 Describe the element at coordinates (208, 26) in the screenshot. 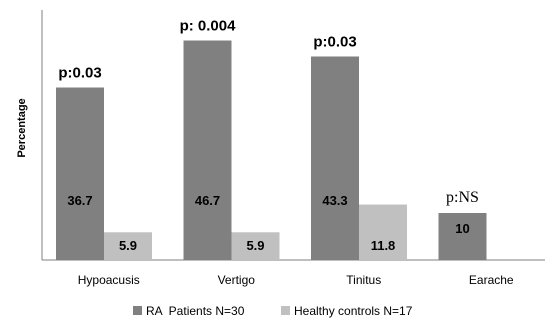

I see `p-value-vertigo: p: 0.004` at that location.